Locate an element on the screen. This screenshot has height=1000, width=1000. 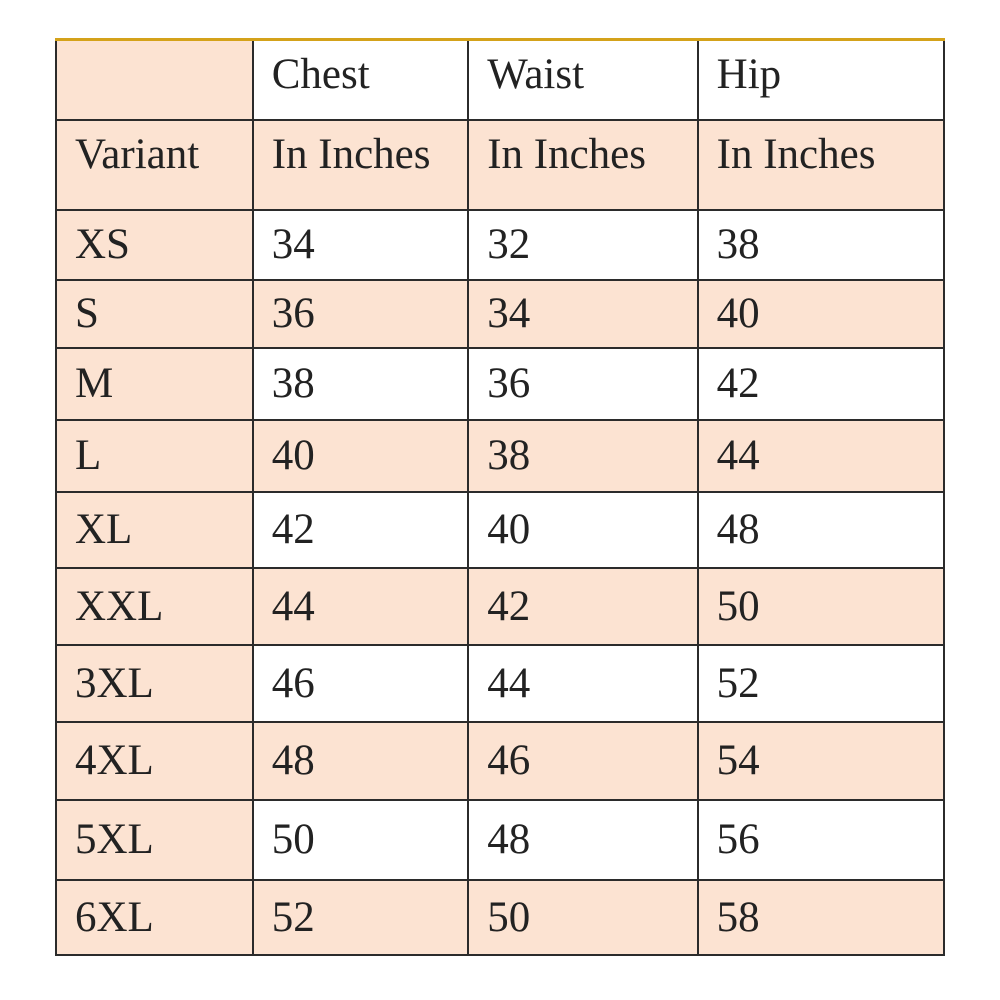
table-row: XS 34 32 38 is located at coordinates (500, 244).